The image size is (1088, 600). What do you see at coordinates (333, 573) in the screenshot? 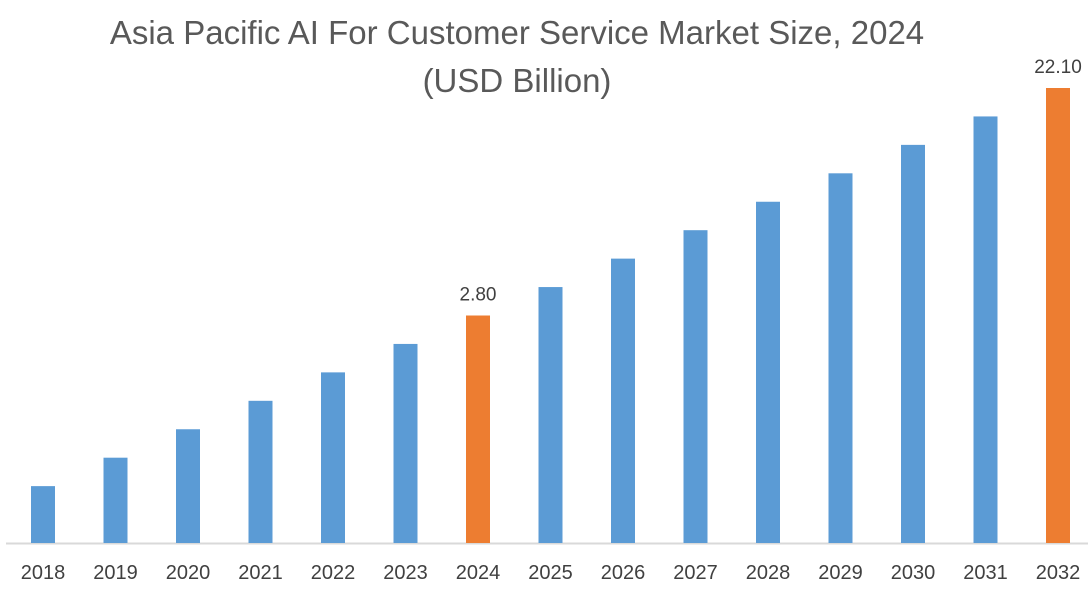
I see `x-tick-label: 2022` at bounding box center [333, 573].